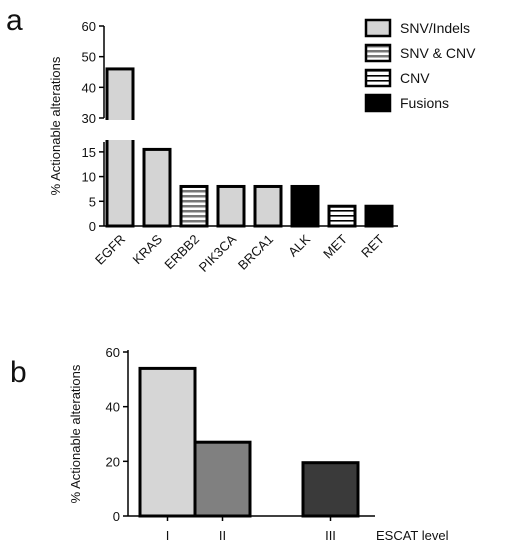  I want to click on y-axis-label-b: % Actionable alterations, so click(75, 433).